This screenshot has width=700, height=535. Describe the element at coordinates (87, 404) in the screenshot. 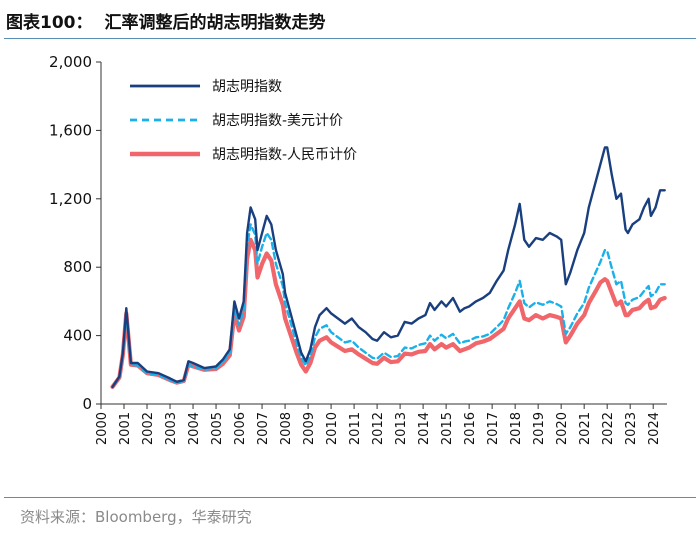

I see `y-tick-label: 0` at that location.